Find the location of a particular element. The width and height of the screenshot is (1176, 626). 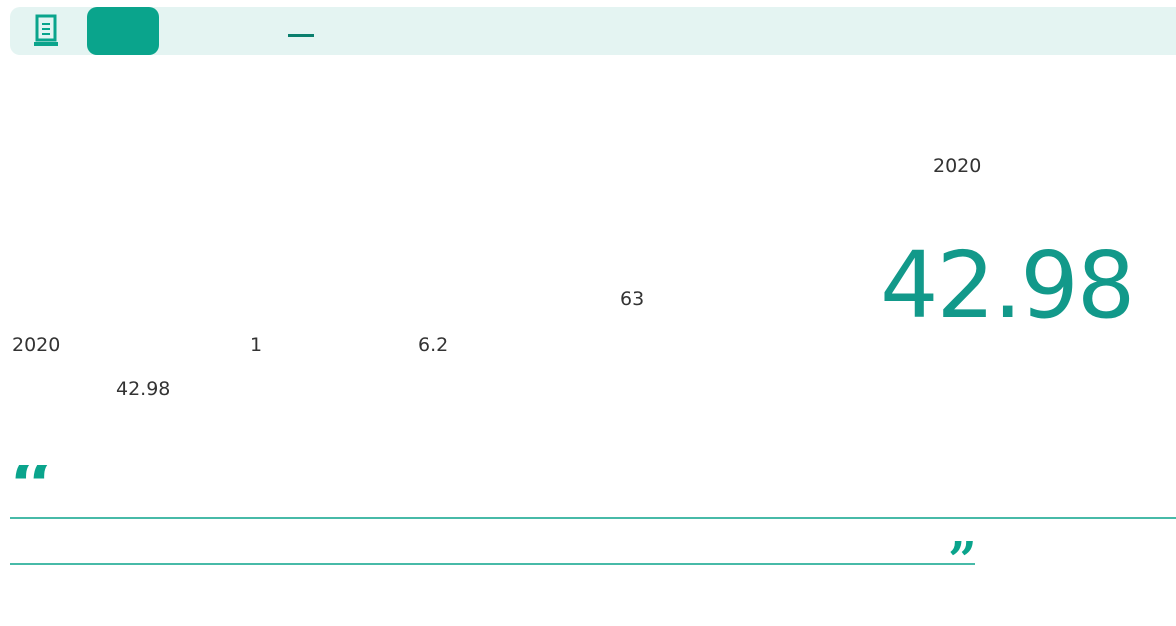

text: 1 is located at coordinates (256, 345).